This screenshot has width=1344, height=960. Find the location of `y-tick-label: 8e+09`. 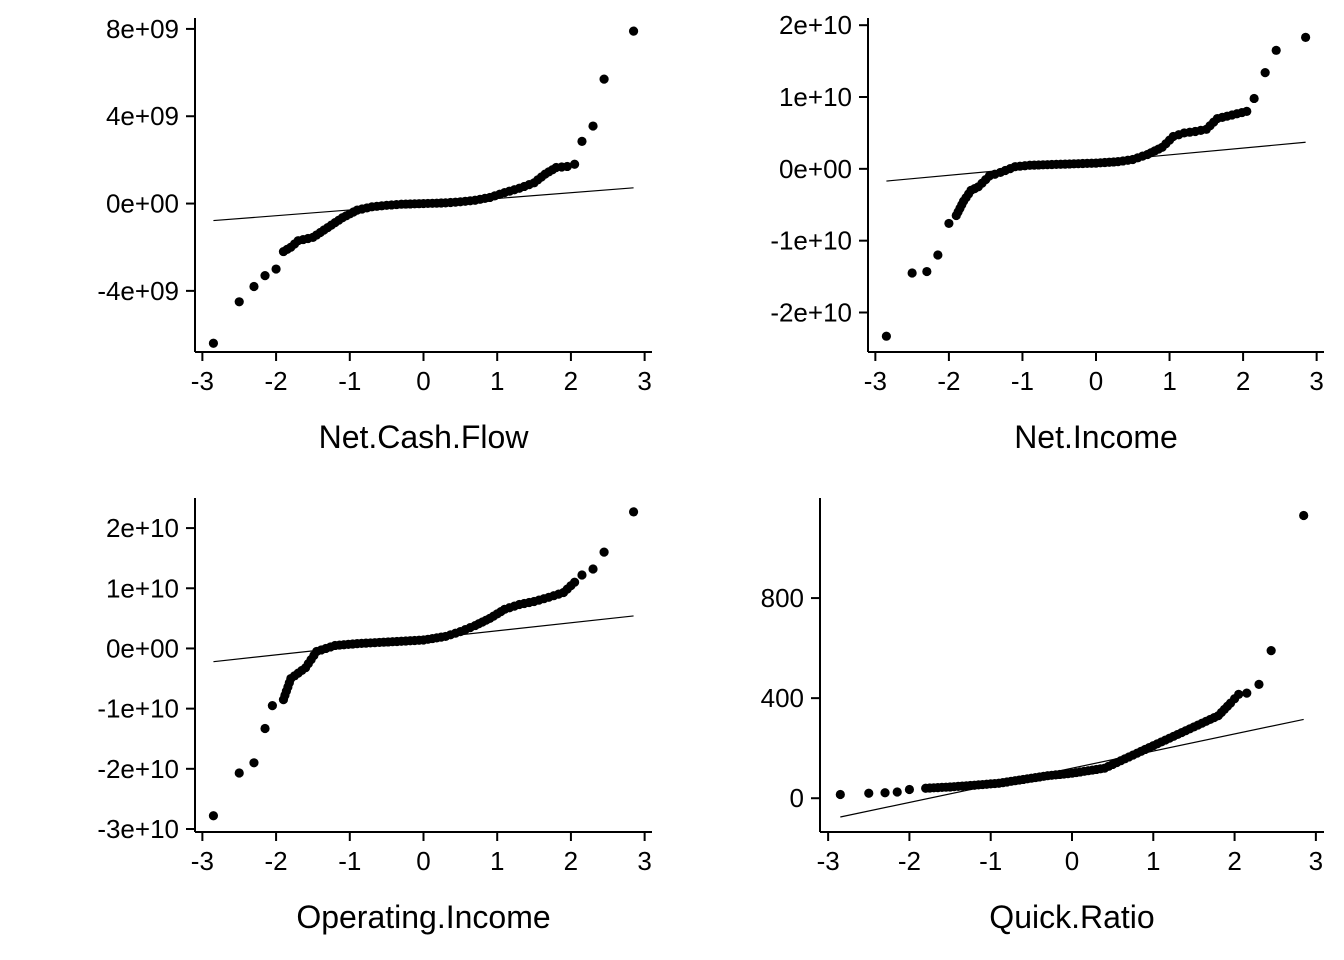

y-tick-label: 8e+09 is located at coordinates (142, 29).